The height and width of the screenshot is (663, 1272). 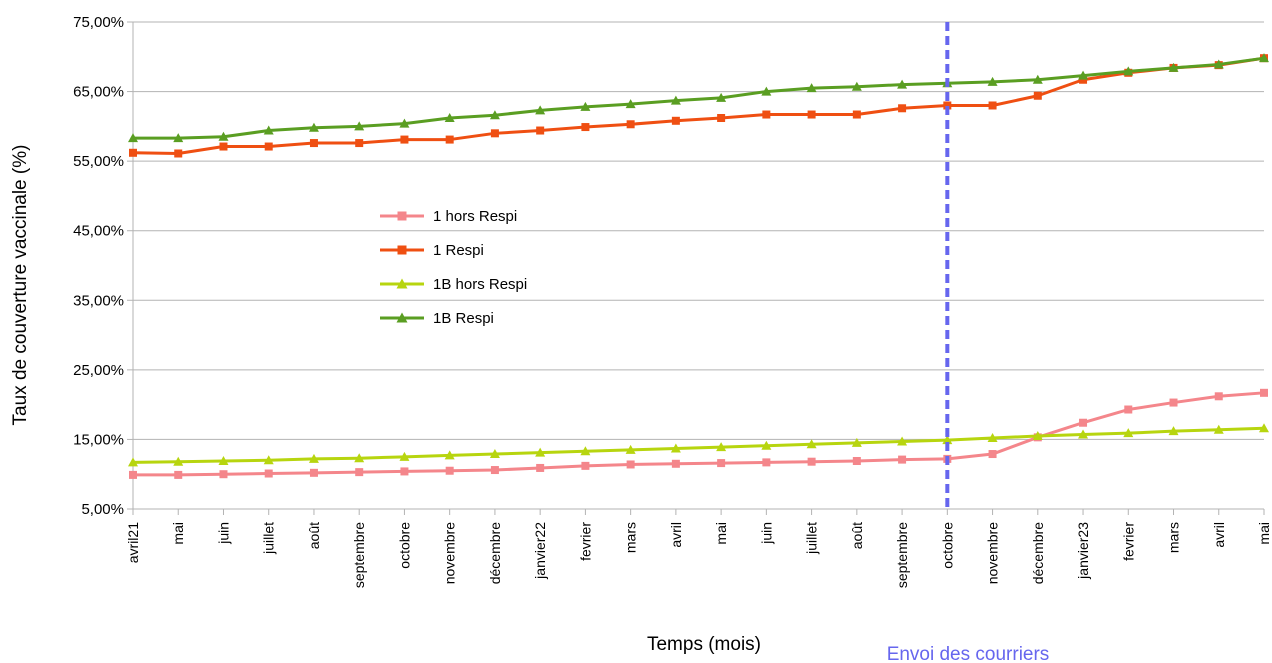 I want to click on legend-label: 1 hors Respi, so click(x=475, y=216).